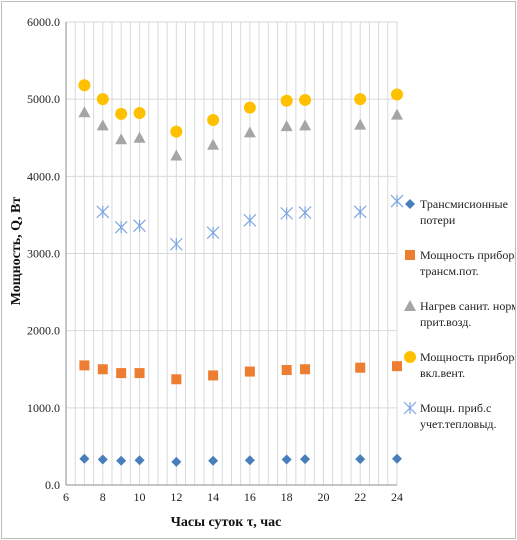 This screenshot has height=540, width=517. Describe the element at coordinates (16, 251) in the screenshot. I see `y-axis-label: Мощность, Q, Вт` at that location.